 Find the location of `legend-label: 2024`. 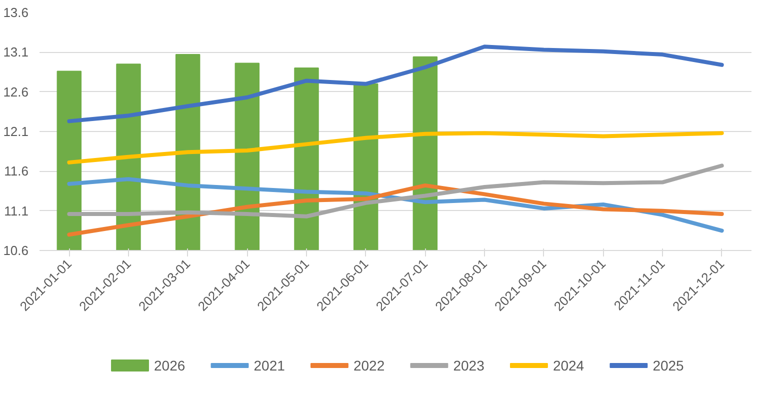

legend-label: 2024 is located at coordinates (568, 366).